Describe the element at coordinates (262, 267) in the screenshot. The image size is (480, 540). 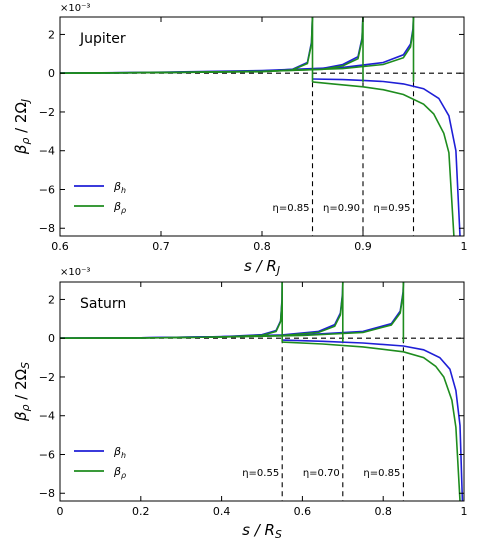
I see `x-axis-label: s / RJ` at that location.